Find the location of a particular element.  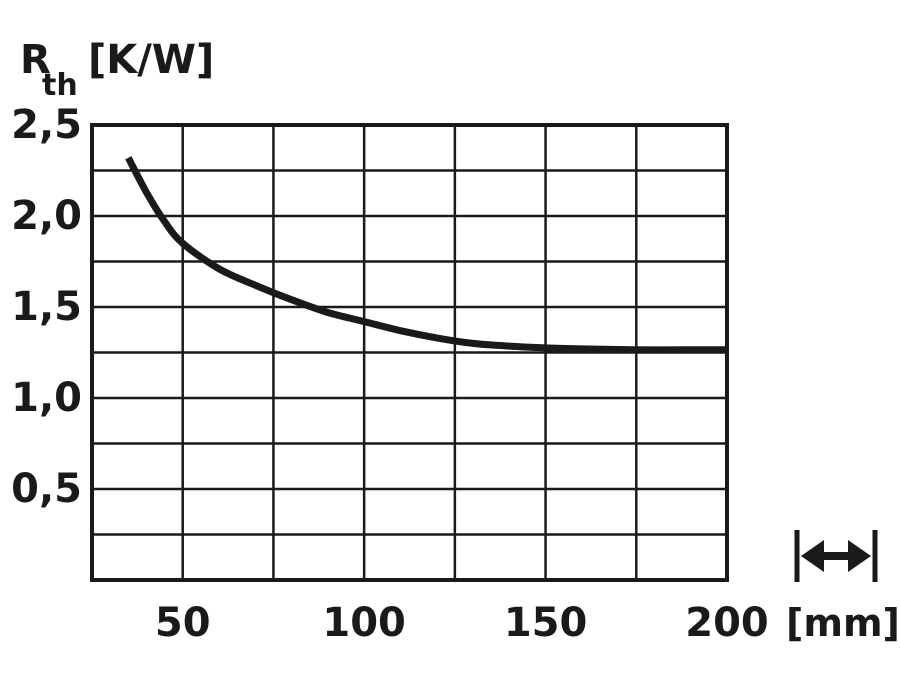

y-axis-unit: [K/W] is located at coordinates (151, 60).